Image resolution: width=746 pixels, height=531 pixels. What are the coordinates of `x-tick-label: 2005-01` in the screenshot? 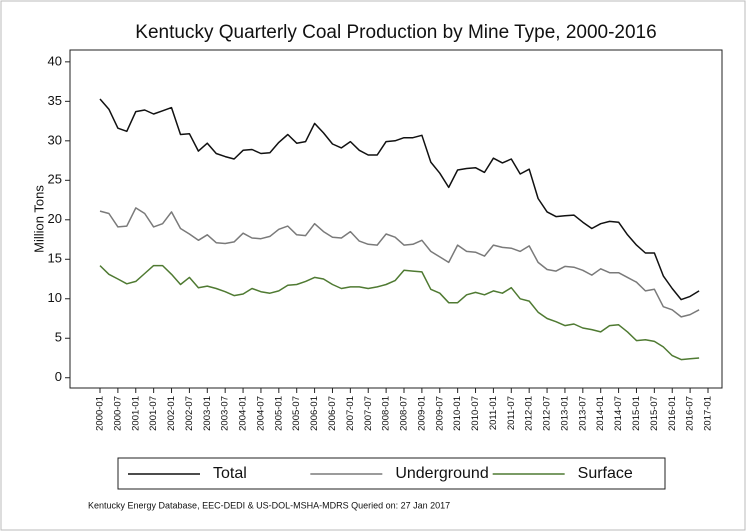 It's located at (278, 413).